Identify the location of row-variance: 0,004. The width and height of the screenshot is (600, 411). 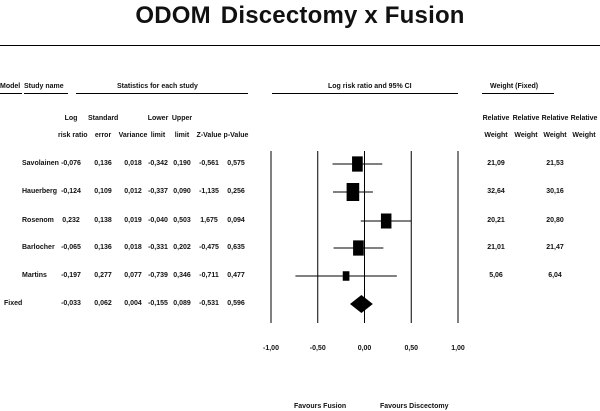
(133, 303).